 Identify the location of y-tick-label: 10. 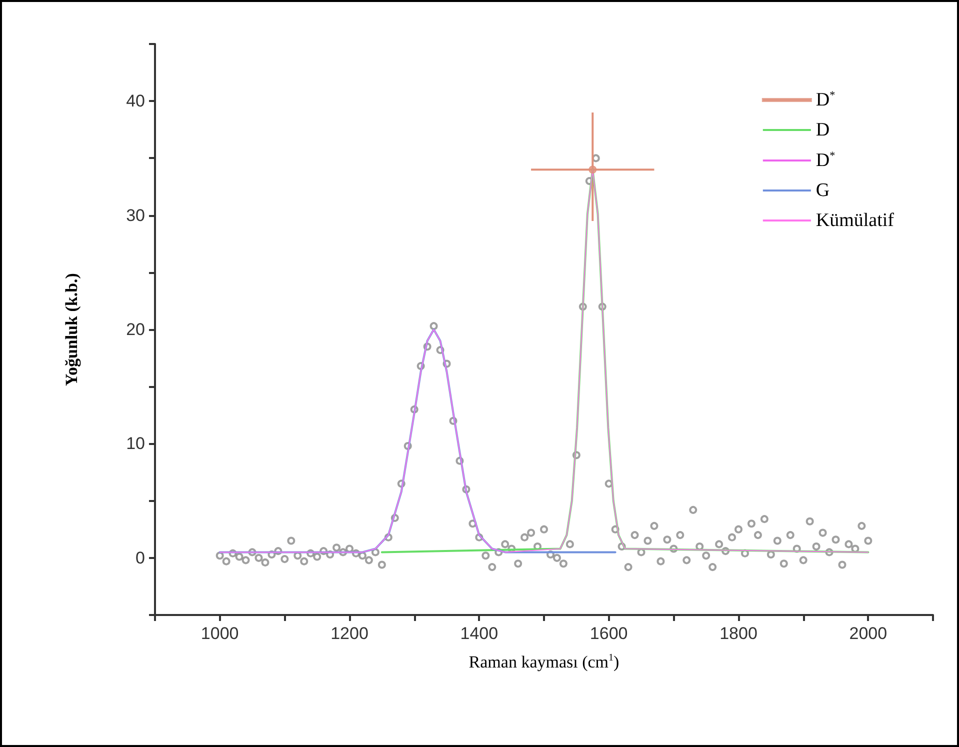
(135, 444).